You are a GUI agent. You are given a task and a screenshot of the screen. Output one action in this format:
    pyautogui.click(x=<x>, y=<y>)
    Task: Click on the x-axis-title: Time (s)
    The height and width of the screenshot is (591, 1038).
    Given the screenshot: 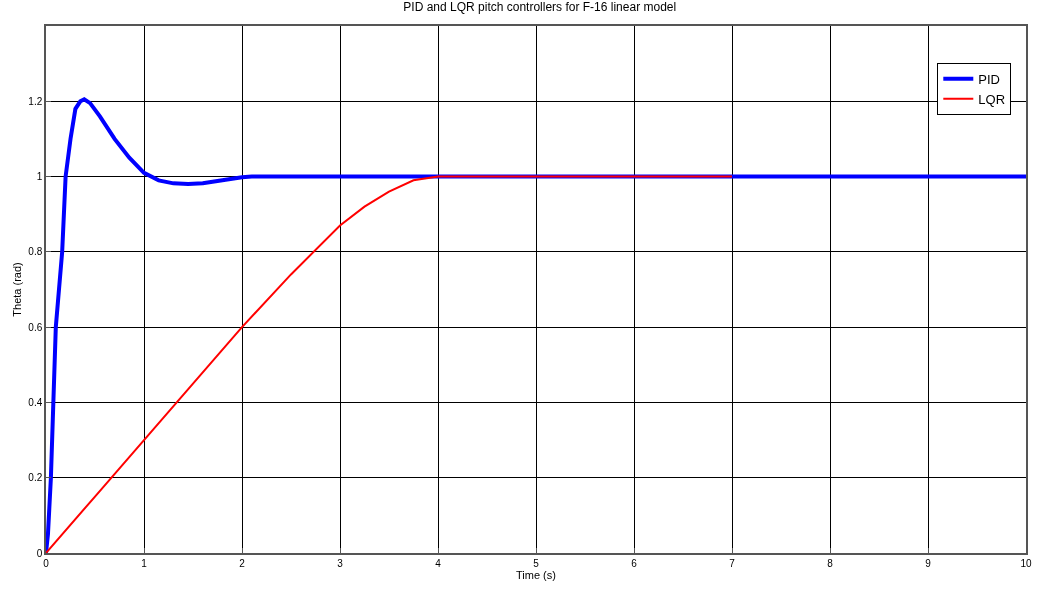 What is the action you would take?
    pyautogui.click(x=536, y=575)
    